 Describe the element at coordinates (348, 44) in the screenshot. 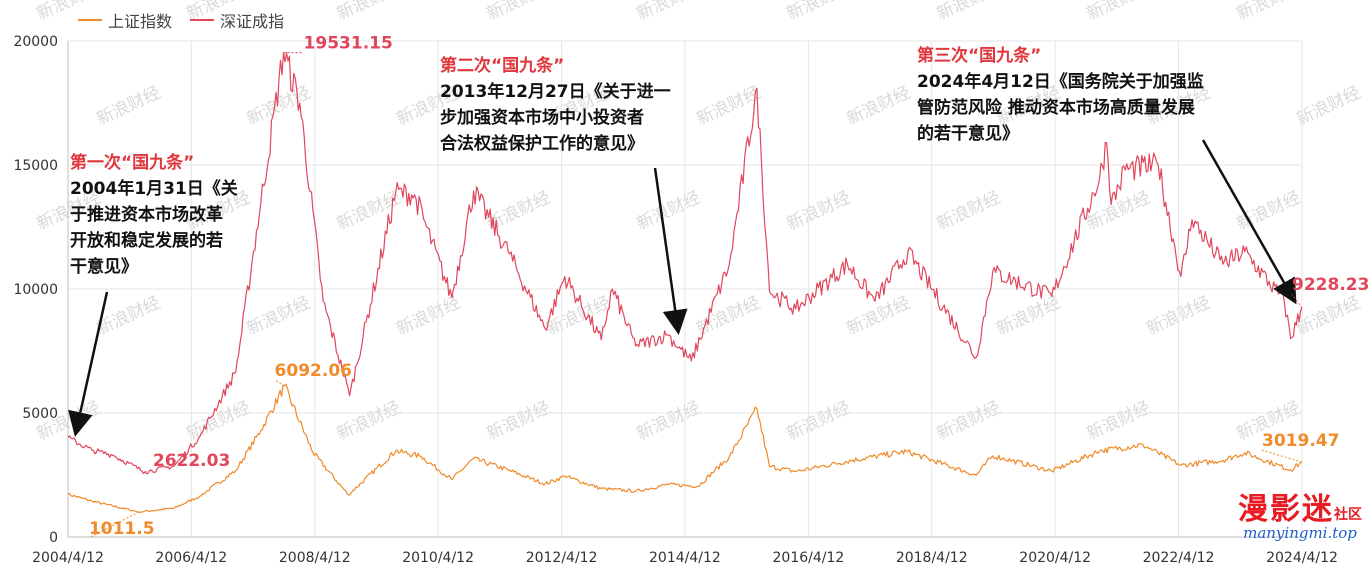

I see `data-label: 19531.15` at that location.